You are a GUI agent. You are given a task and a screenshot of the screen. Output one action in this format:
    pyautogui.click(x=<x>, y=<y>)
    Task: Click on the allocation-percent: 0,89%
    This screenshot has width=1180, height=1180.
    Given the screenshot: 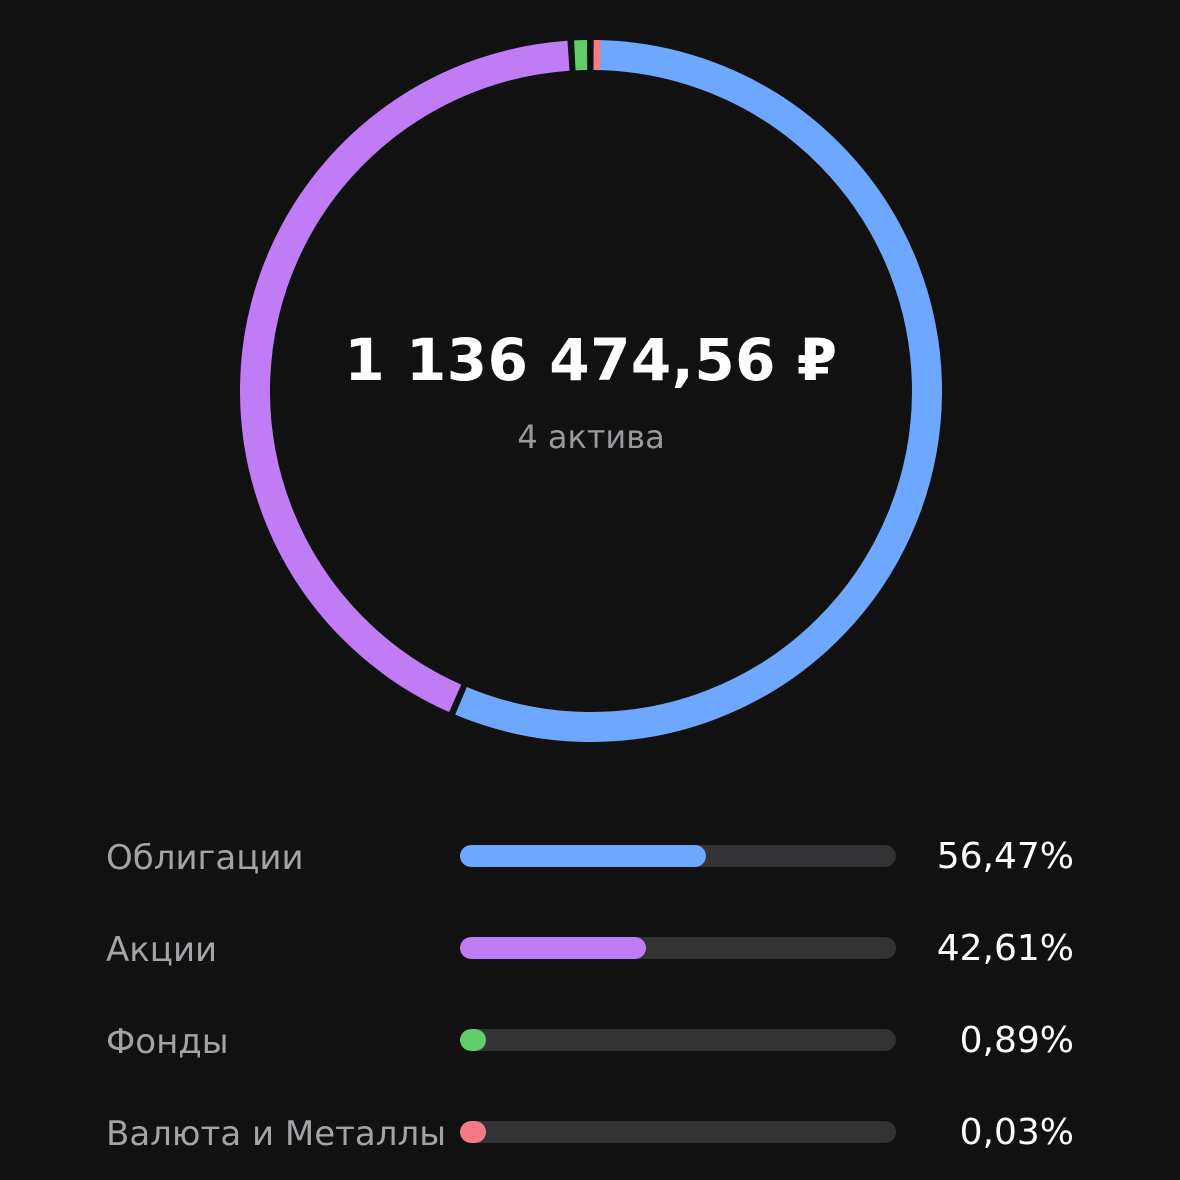 What is the action you would take?
    pyautogui.click(x=1016, y=1040)
    